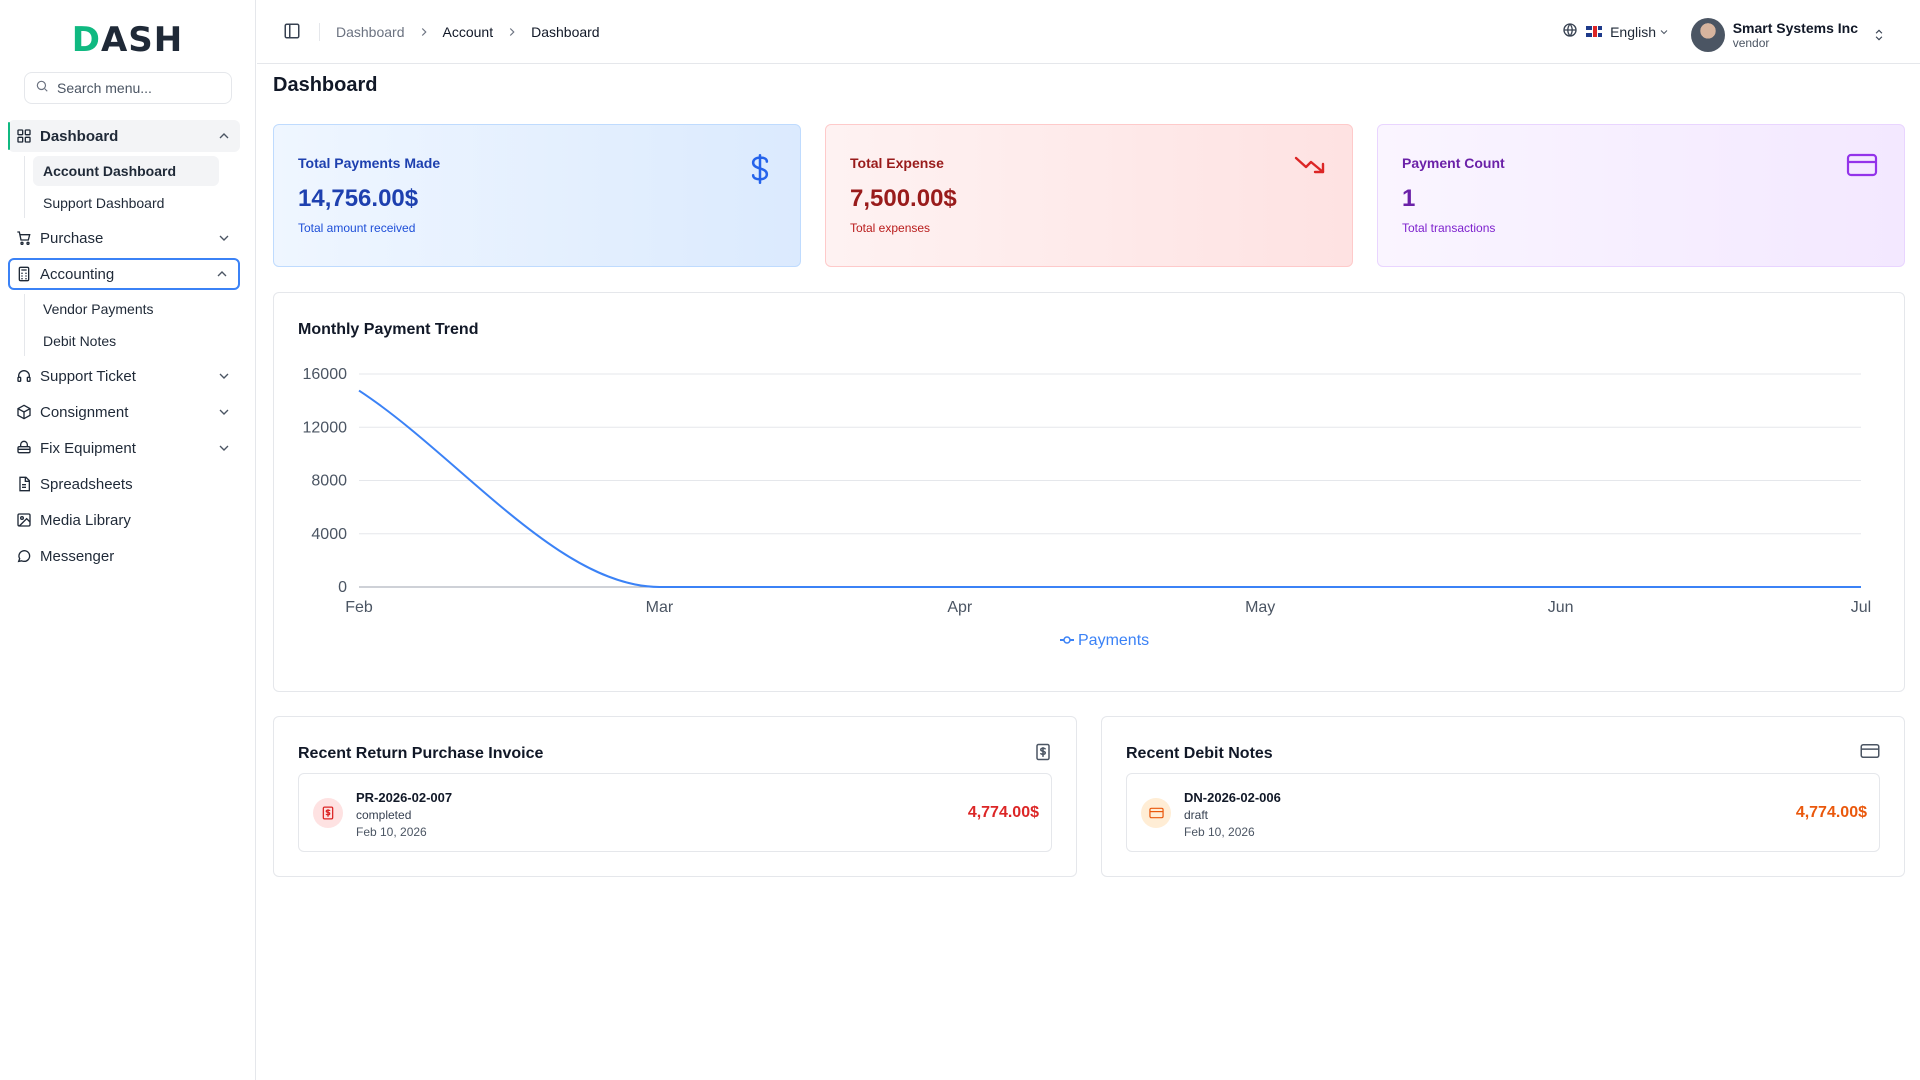  What do you see at coordinates (86, 40) in the screenshot?
I see `logo-letter: D` at bounding box center [86, 40].